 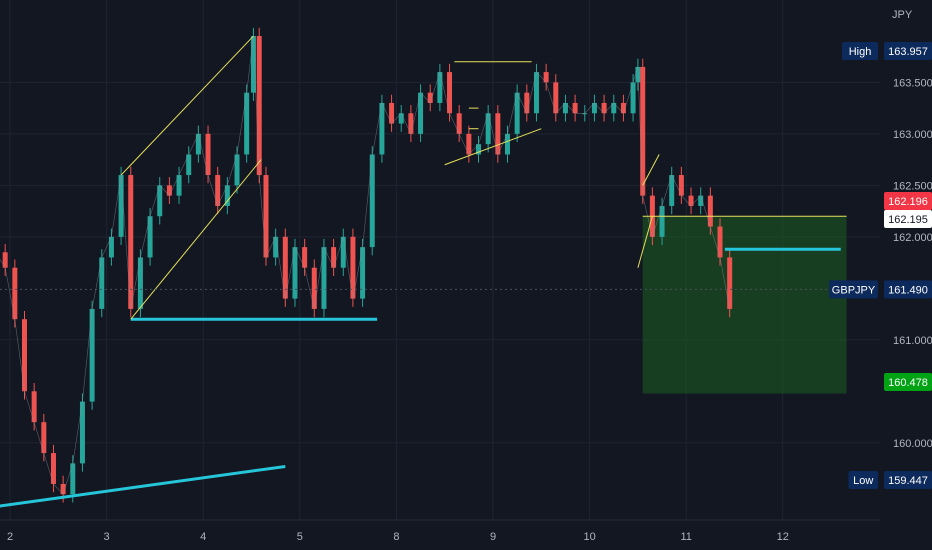 What do you see at coordinates (744, 305) in the screenshot?
I see `target-zone` at bounding box center [744, 305].